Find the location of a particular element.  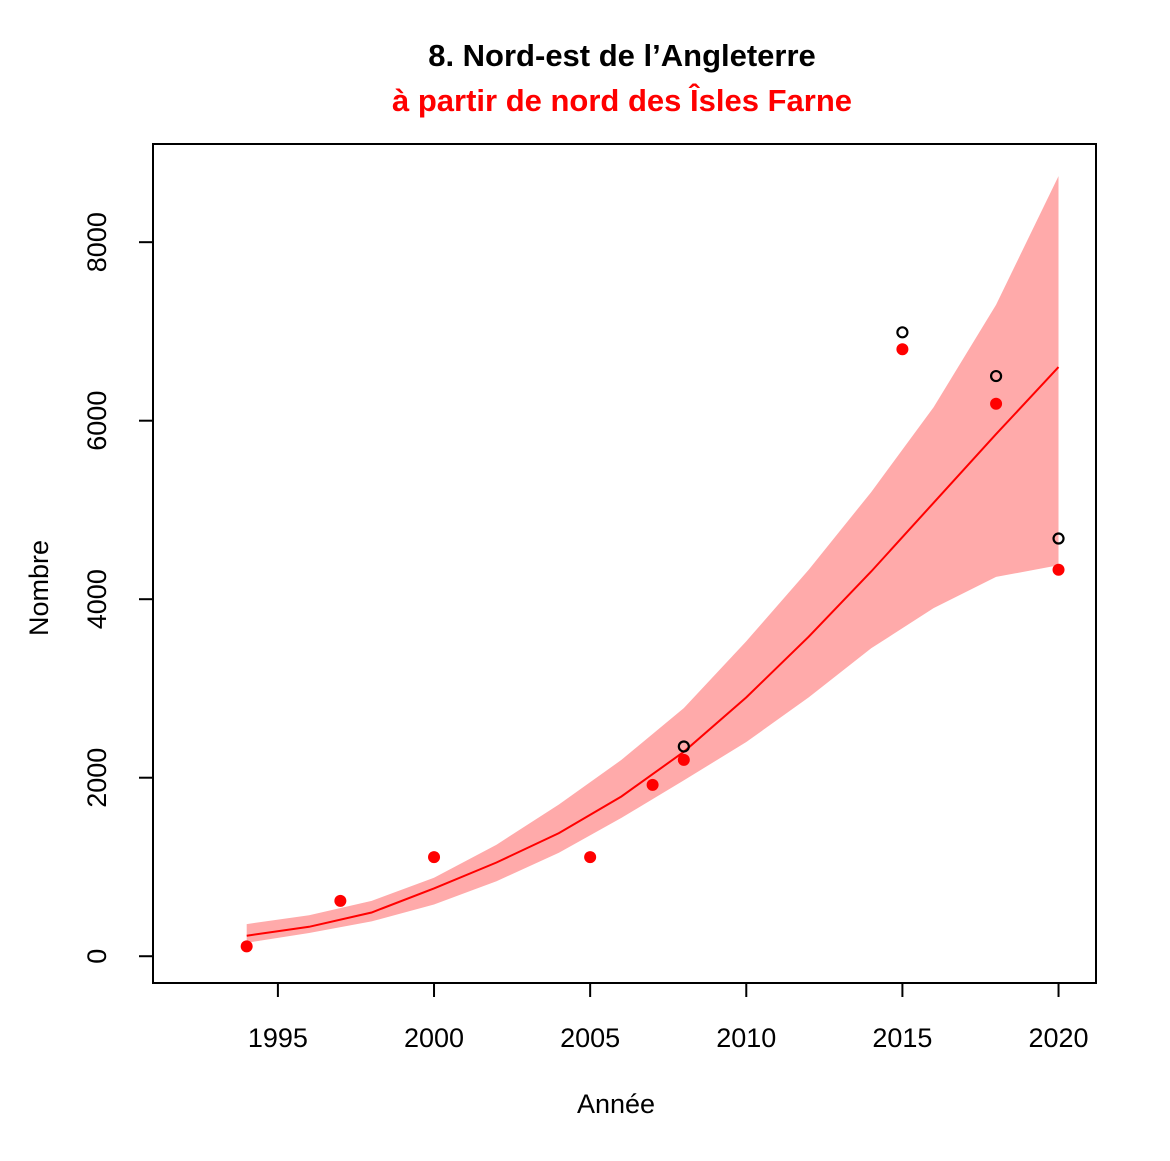

x-tick-label: 2005 is located at coordinates (590, 1038).